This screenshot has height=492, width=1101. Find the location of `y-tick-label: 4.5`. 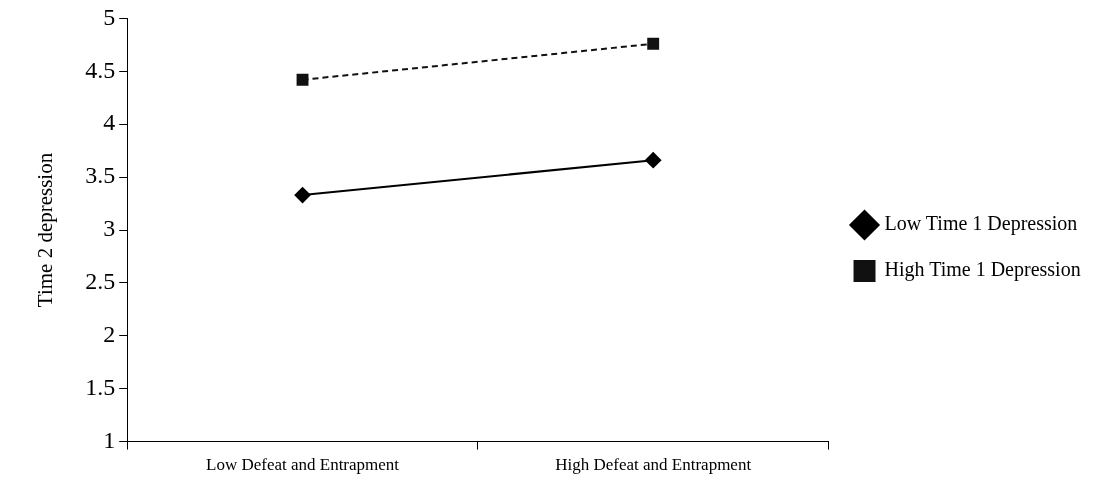

y-tick-label: 4.5 is located at coordinates (100, 69).